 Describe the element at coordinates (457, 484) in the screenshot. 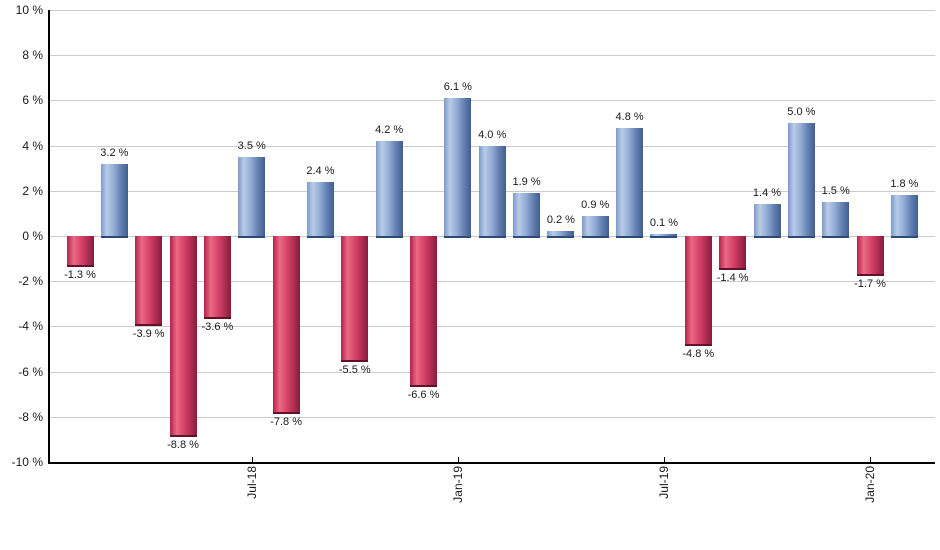

I see `x-axis-tick-label: Jan-19` at that location.